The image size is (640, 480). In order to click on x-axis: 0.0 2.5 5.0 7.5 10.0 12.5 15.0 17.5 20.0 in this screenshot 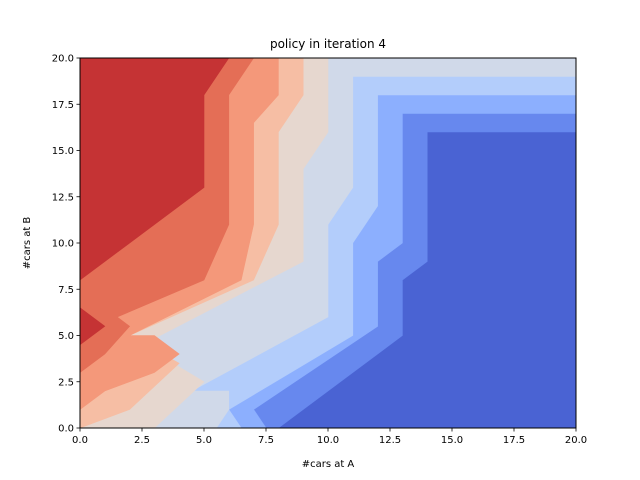, I will do `click(329, 437)`.